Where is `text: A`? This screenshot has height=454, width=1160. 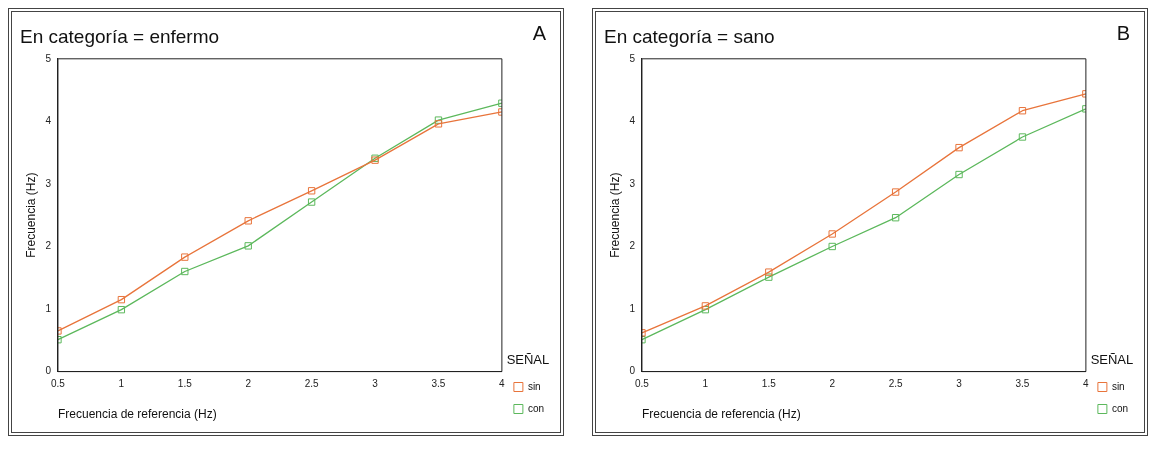 text: A is located at coordinates (539, 32).